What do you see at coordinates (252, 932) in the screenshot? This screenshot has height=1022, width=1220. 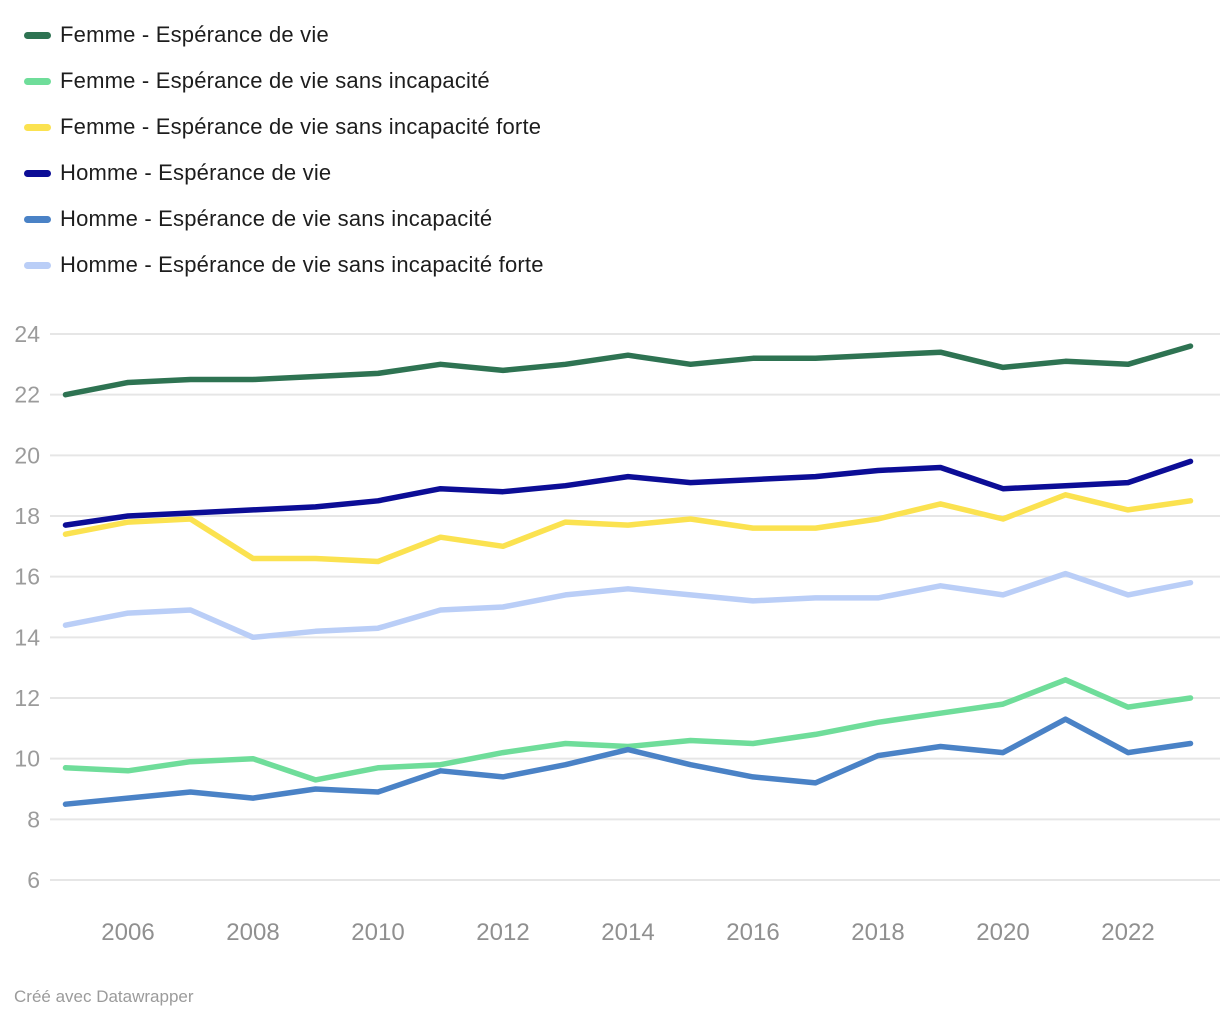 I see `x-axis-tick-label: 2008` at bounding box center [252, 932].